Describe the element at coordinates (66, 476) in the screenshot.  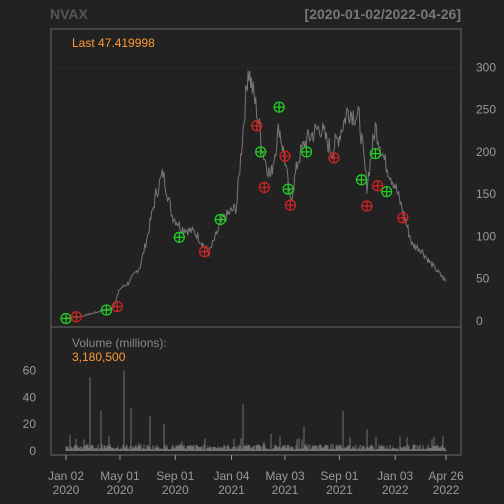
I see `x-tick-label: Jan 02` at that location.